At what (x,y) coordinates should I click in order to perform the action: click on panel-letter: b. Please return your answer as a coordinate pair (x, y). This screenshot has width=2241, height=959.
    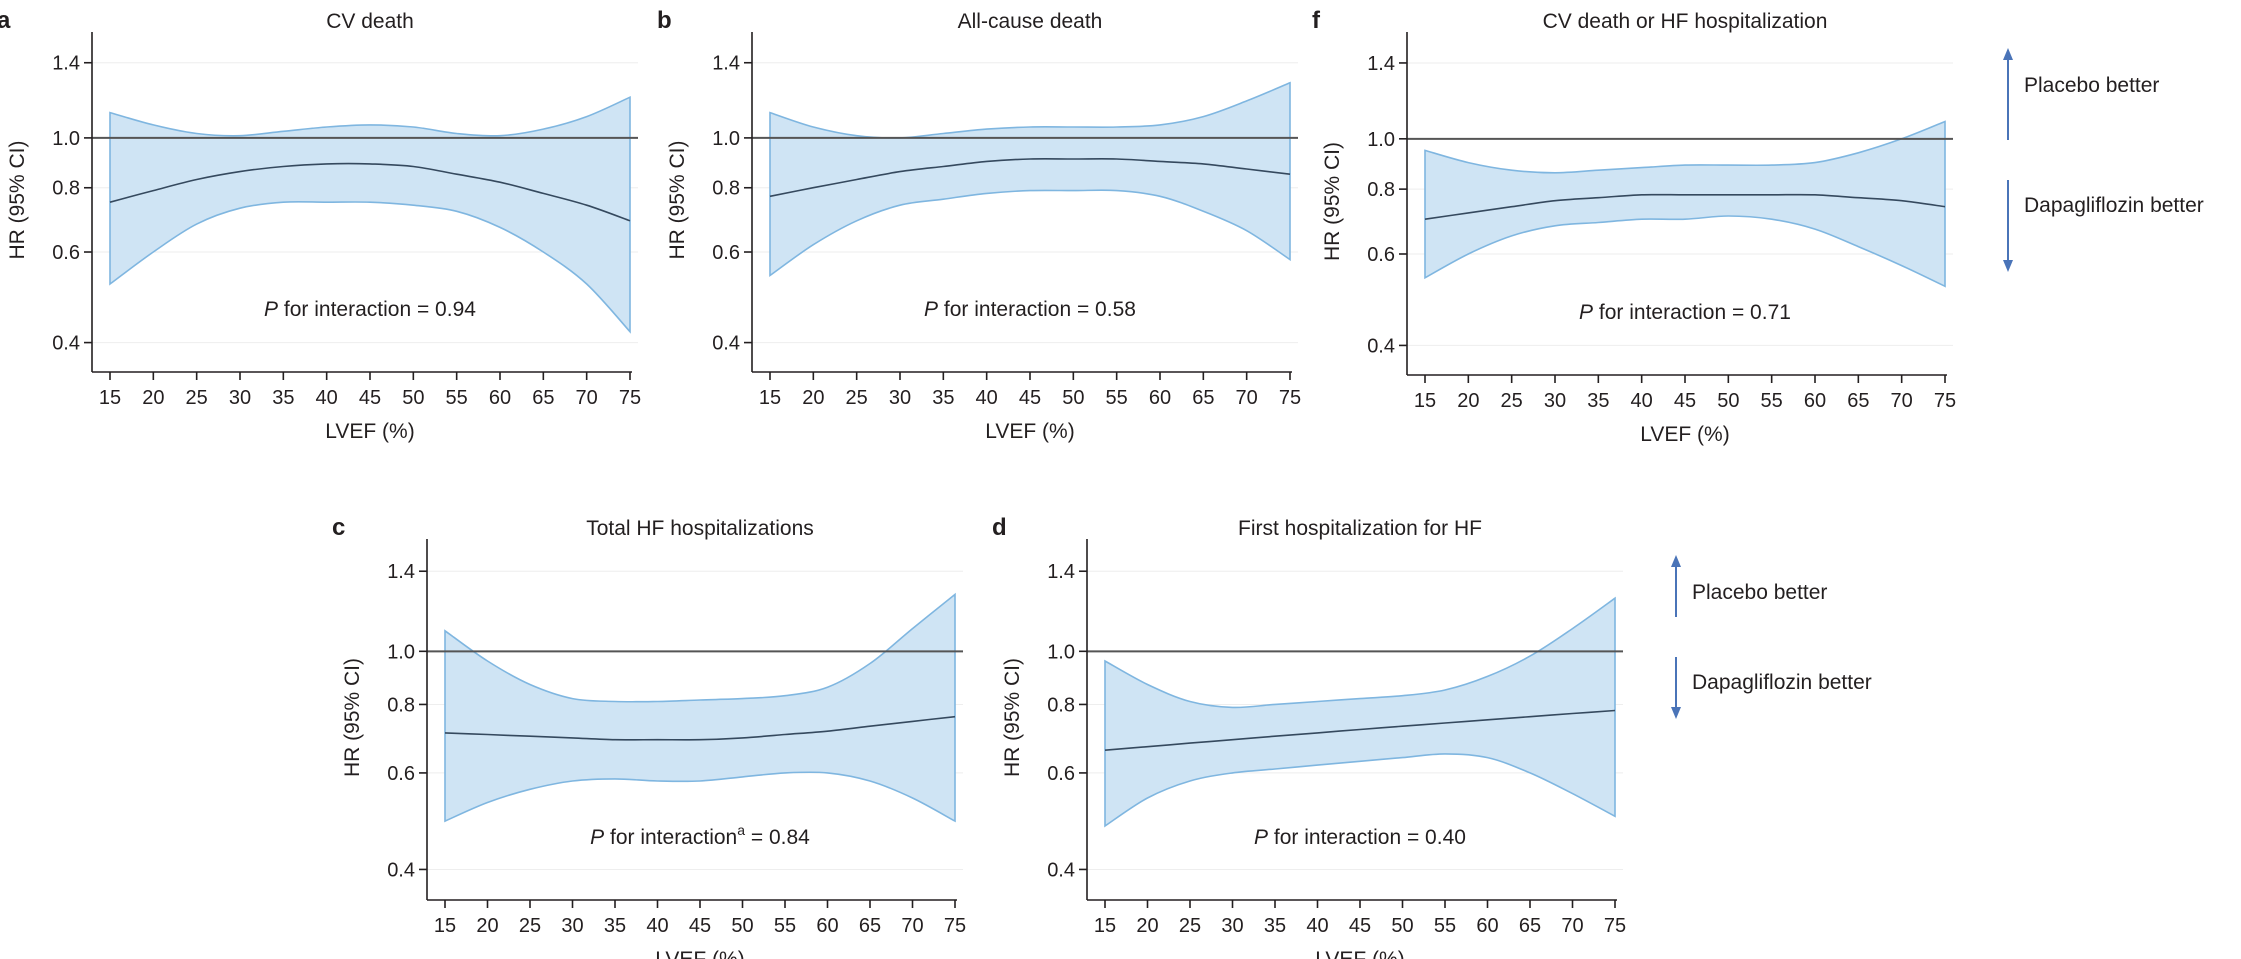
    Looking at the image, I should click on (664, 20).